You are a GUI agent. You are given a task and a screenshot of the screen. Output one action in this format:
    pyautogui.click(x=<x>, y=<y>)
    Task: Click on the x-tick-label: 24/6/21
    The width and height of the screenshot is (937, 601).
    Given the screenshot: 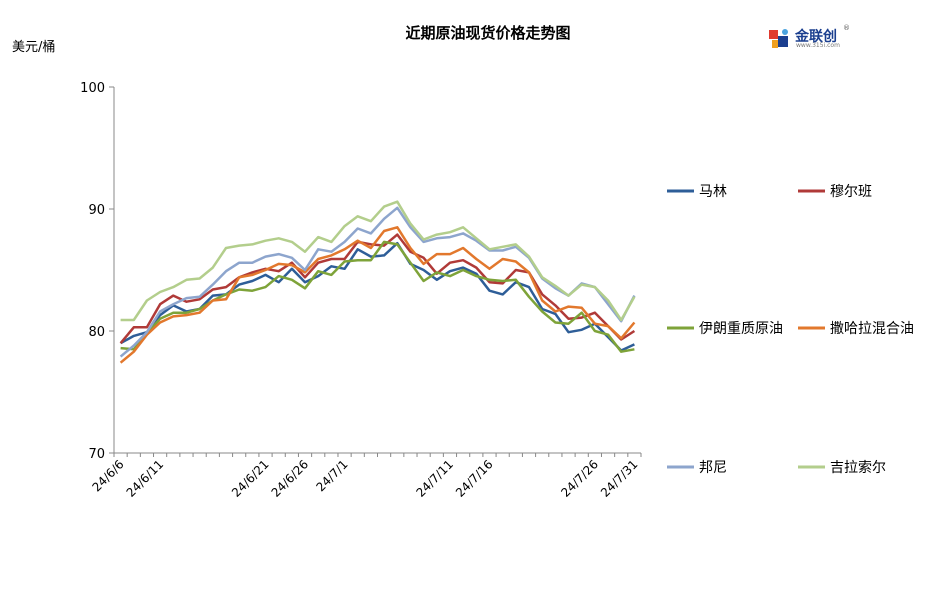 What is the action you would take?
    pyautogui.click(x=250, y=478)
    